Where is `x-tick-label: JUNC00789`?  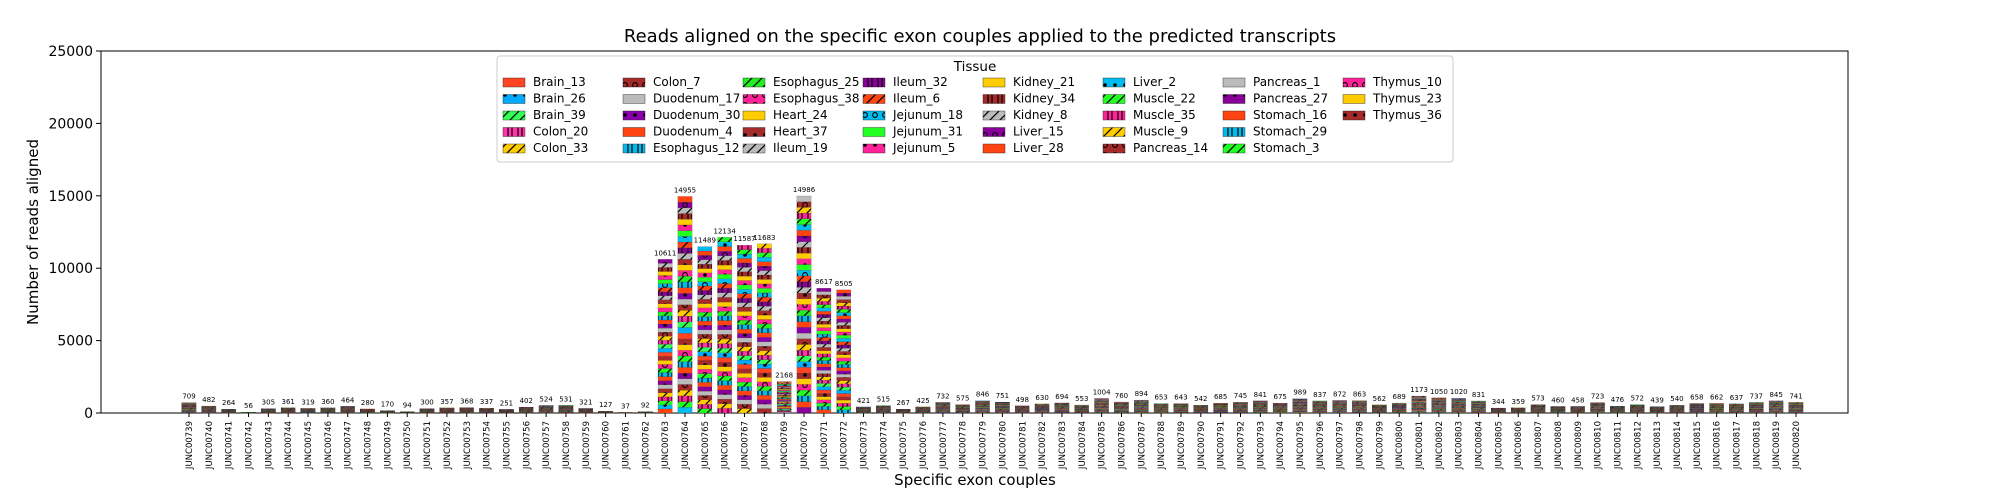 x-tick-label: JUNC00789 is located at coordinates (1182, 445).